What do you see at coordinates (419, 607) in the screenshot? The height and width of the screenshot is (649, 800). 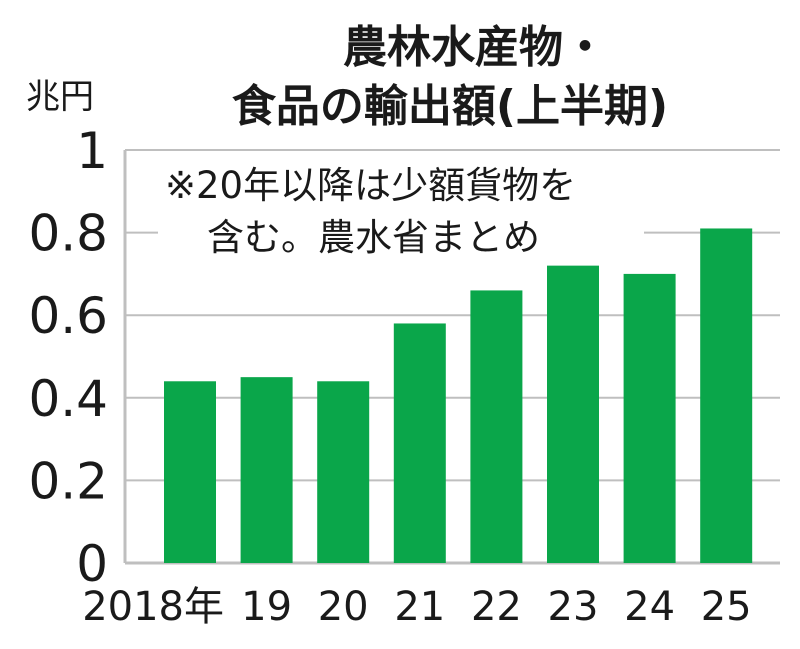 I see `x-tick-label: 21` at bounding box center [419, 607].